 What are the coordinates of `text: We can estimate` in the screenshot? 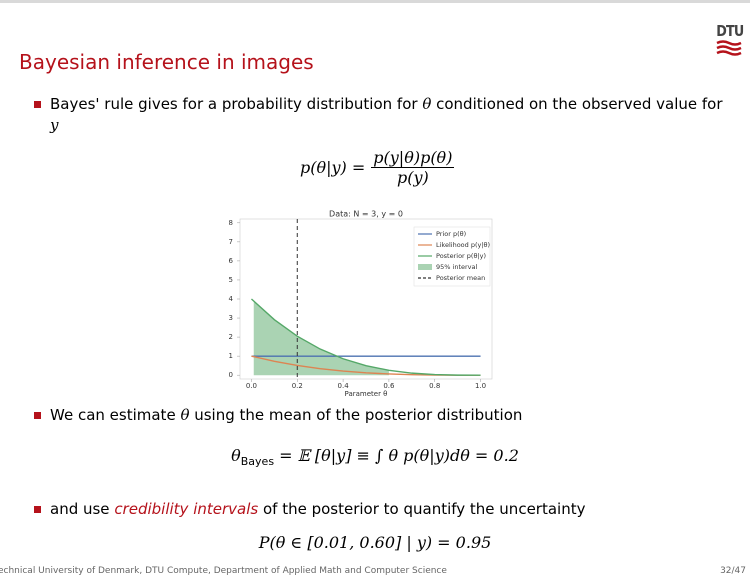 It's located at (115, 415).